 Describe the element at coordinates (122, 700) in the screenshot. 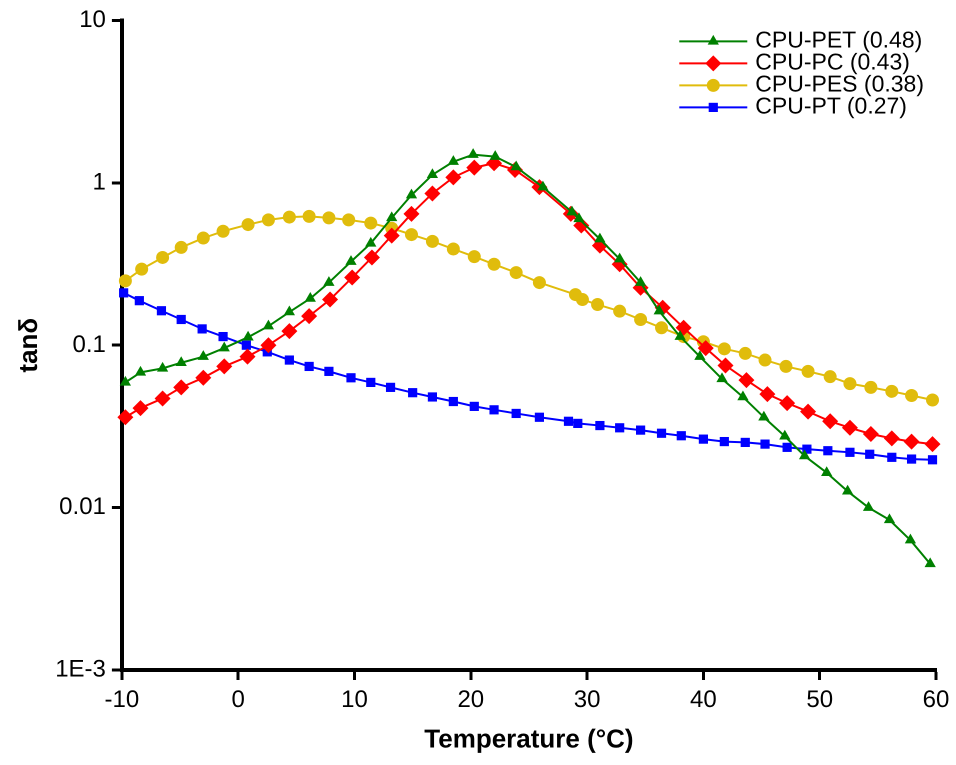

I see `x-tick-label: -10` at that location.